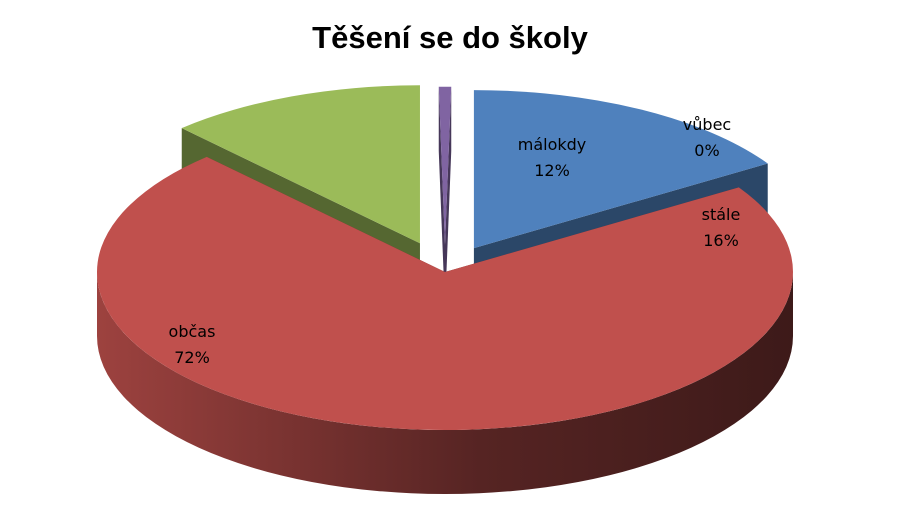  I want to click on slice-category-label: málokdy, so click(552, 144).